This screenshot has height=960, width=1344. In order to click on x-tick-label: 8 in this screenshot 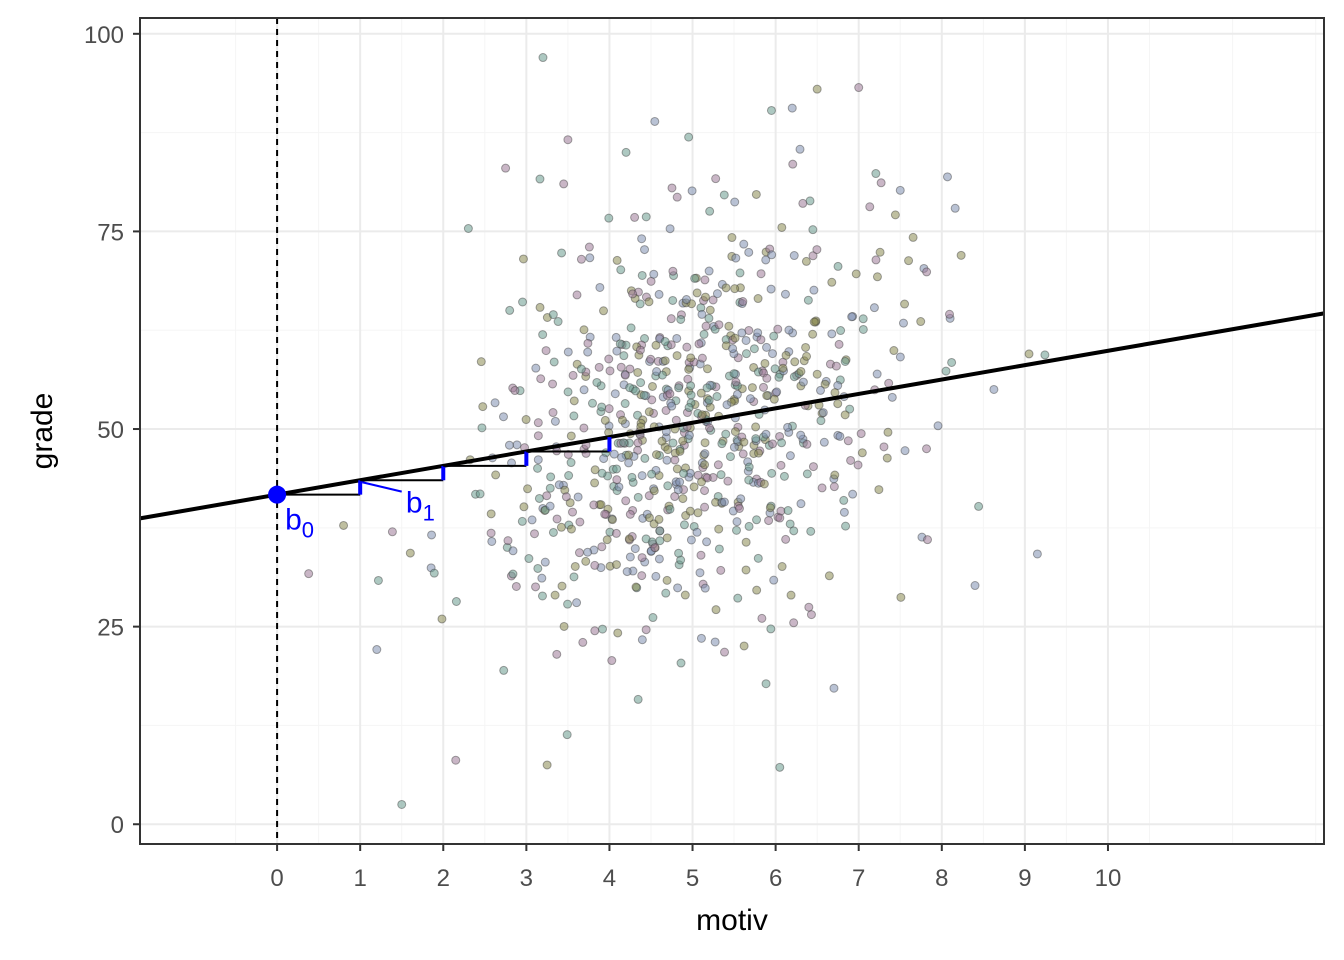, I will do `click(941, 878)`.